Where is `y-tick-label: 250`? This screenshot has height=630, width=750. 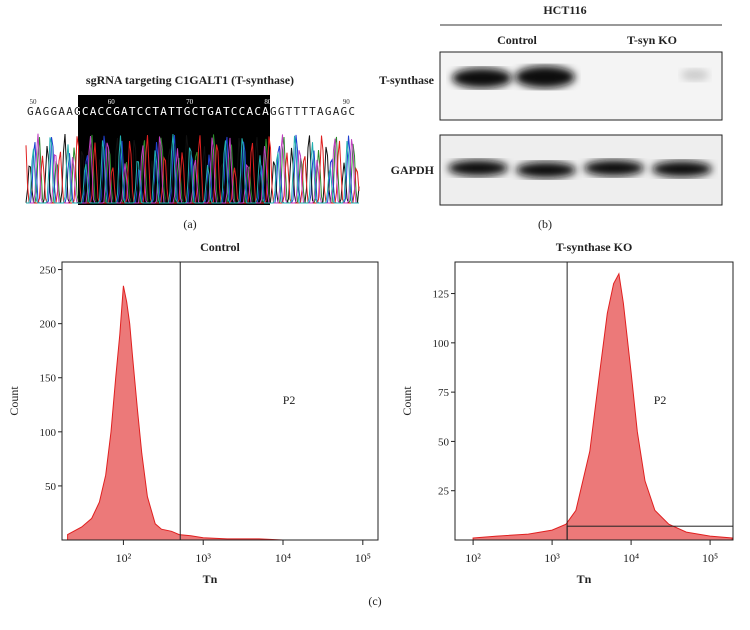 y-tick-label: 250 is located at coordinates (48, 271).